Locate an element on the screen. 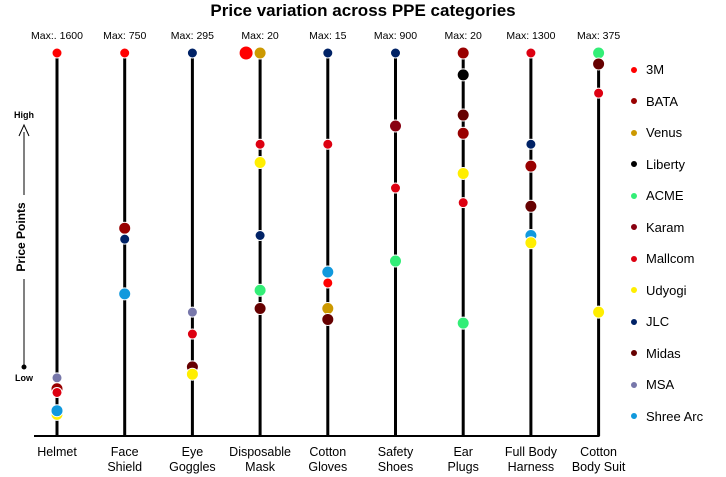 The image size is (726, 477). y-axis-origin-dot is located at coordinates (24, 367).